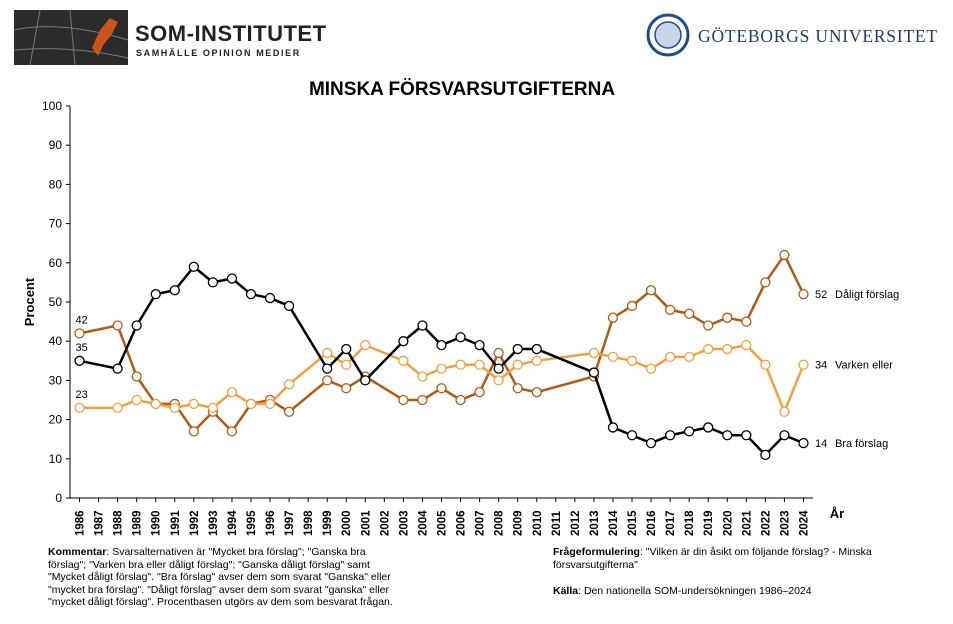 The image size is (953, 624). I want to click on x-tick-label: 1990, so click(157, 523).